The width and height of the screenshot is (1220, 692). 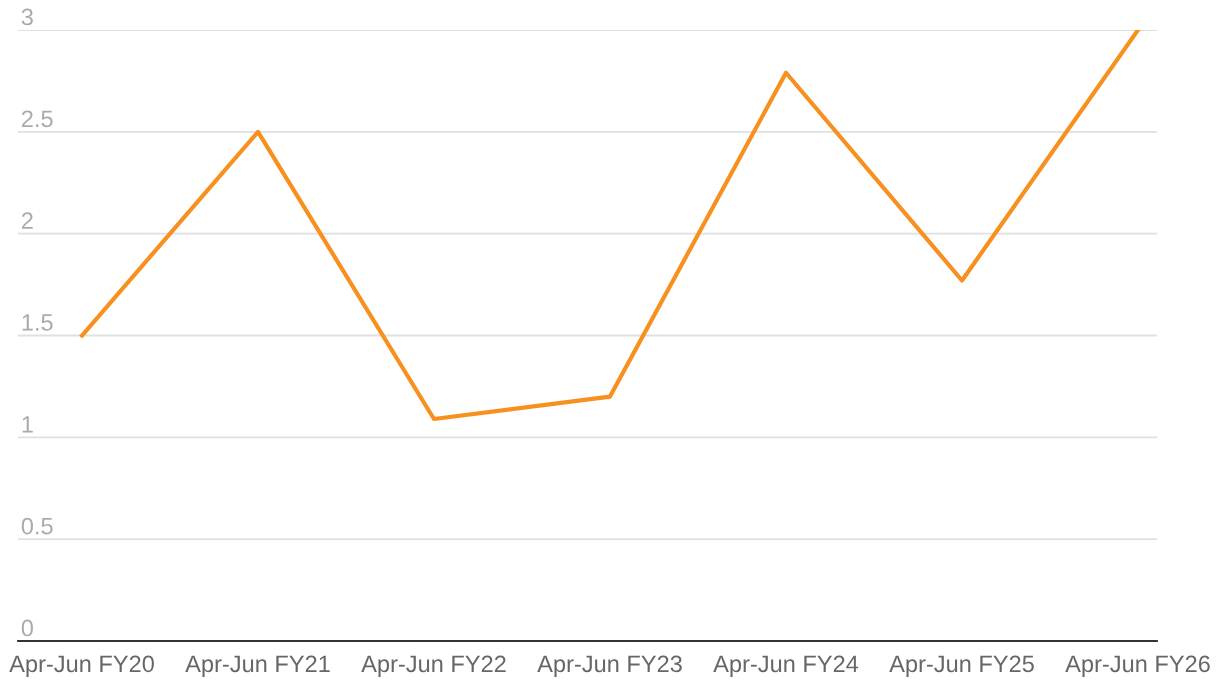 What do you see at coordinates (27, 17) in the screenshot?
I see `y-tick-label: 3` at bounding box center [27, 17].